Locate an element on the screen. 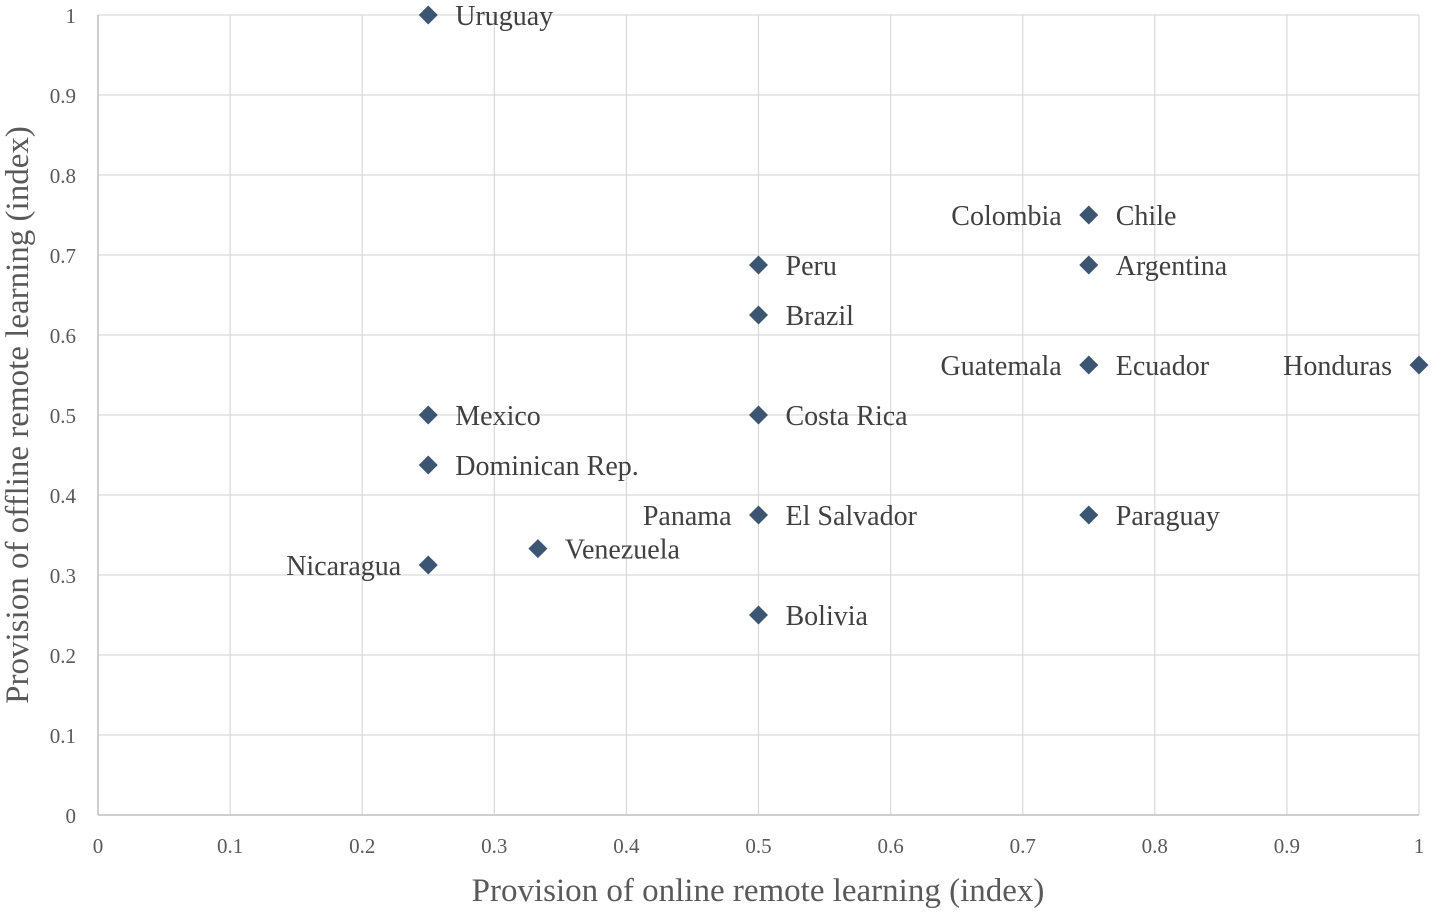 Image resolution: width=1434 pixels, height=913 pixels. x-tick-label: 1 is located at coordinates (1419, 846).